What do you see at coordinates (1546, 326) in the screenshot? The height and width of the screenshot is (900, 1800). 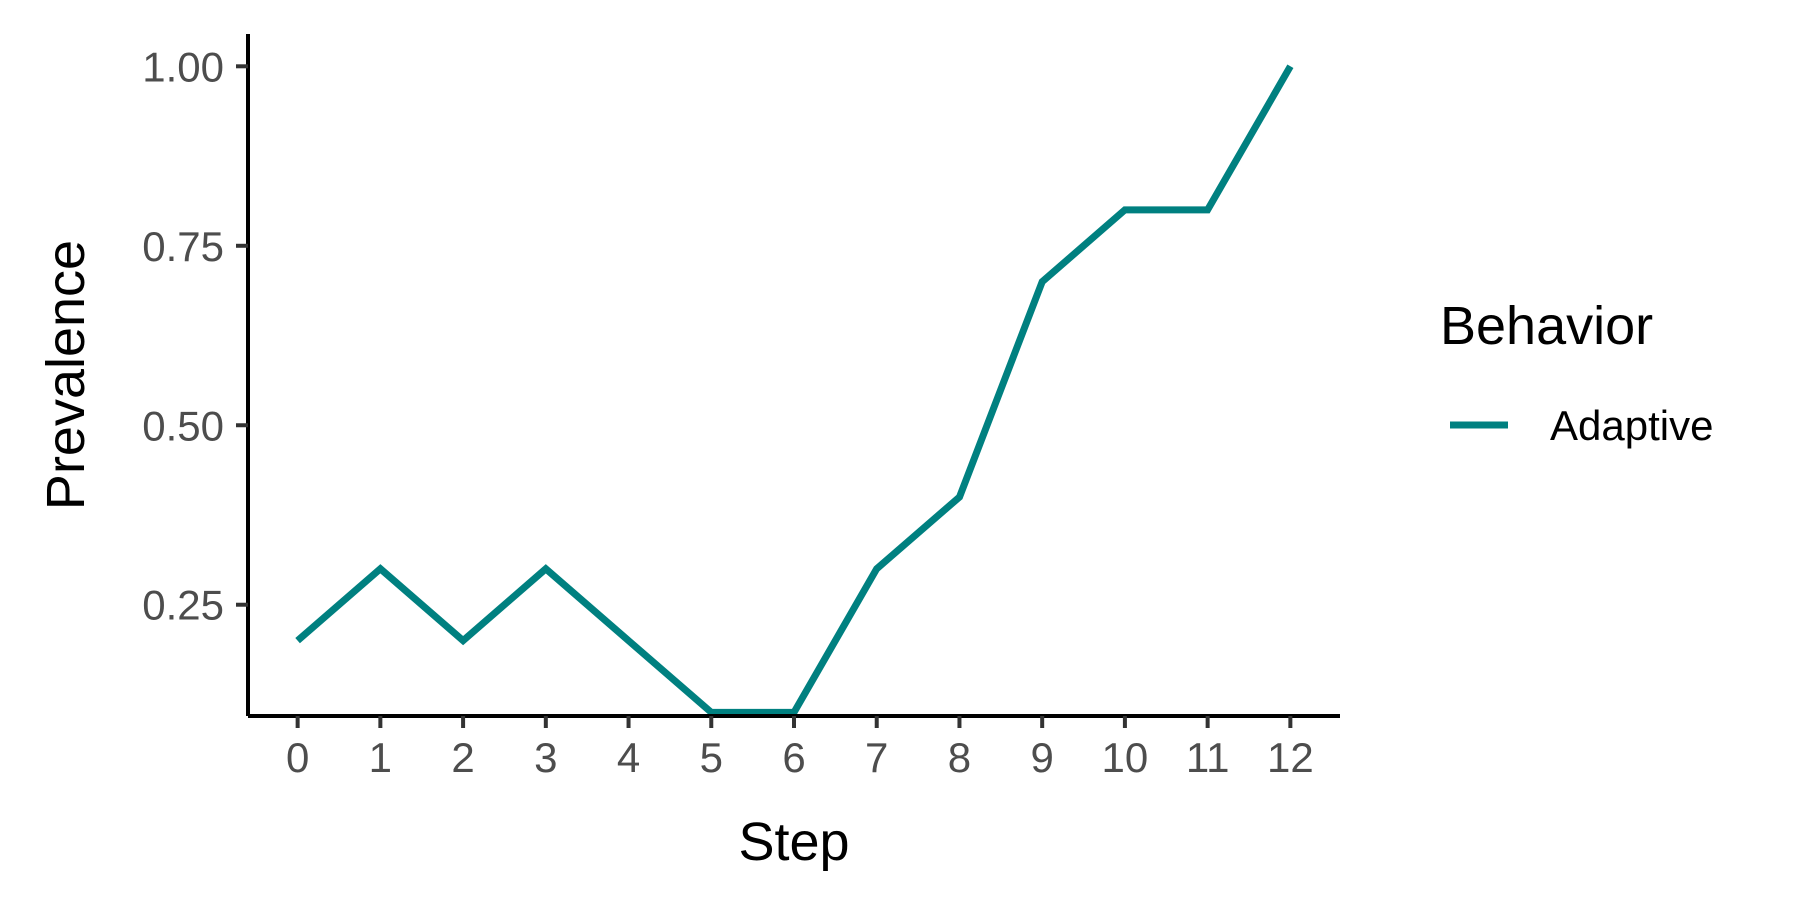 I see `legend-title: Behavior` at bounding box center [1546, 326].